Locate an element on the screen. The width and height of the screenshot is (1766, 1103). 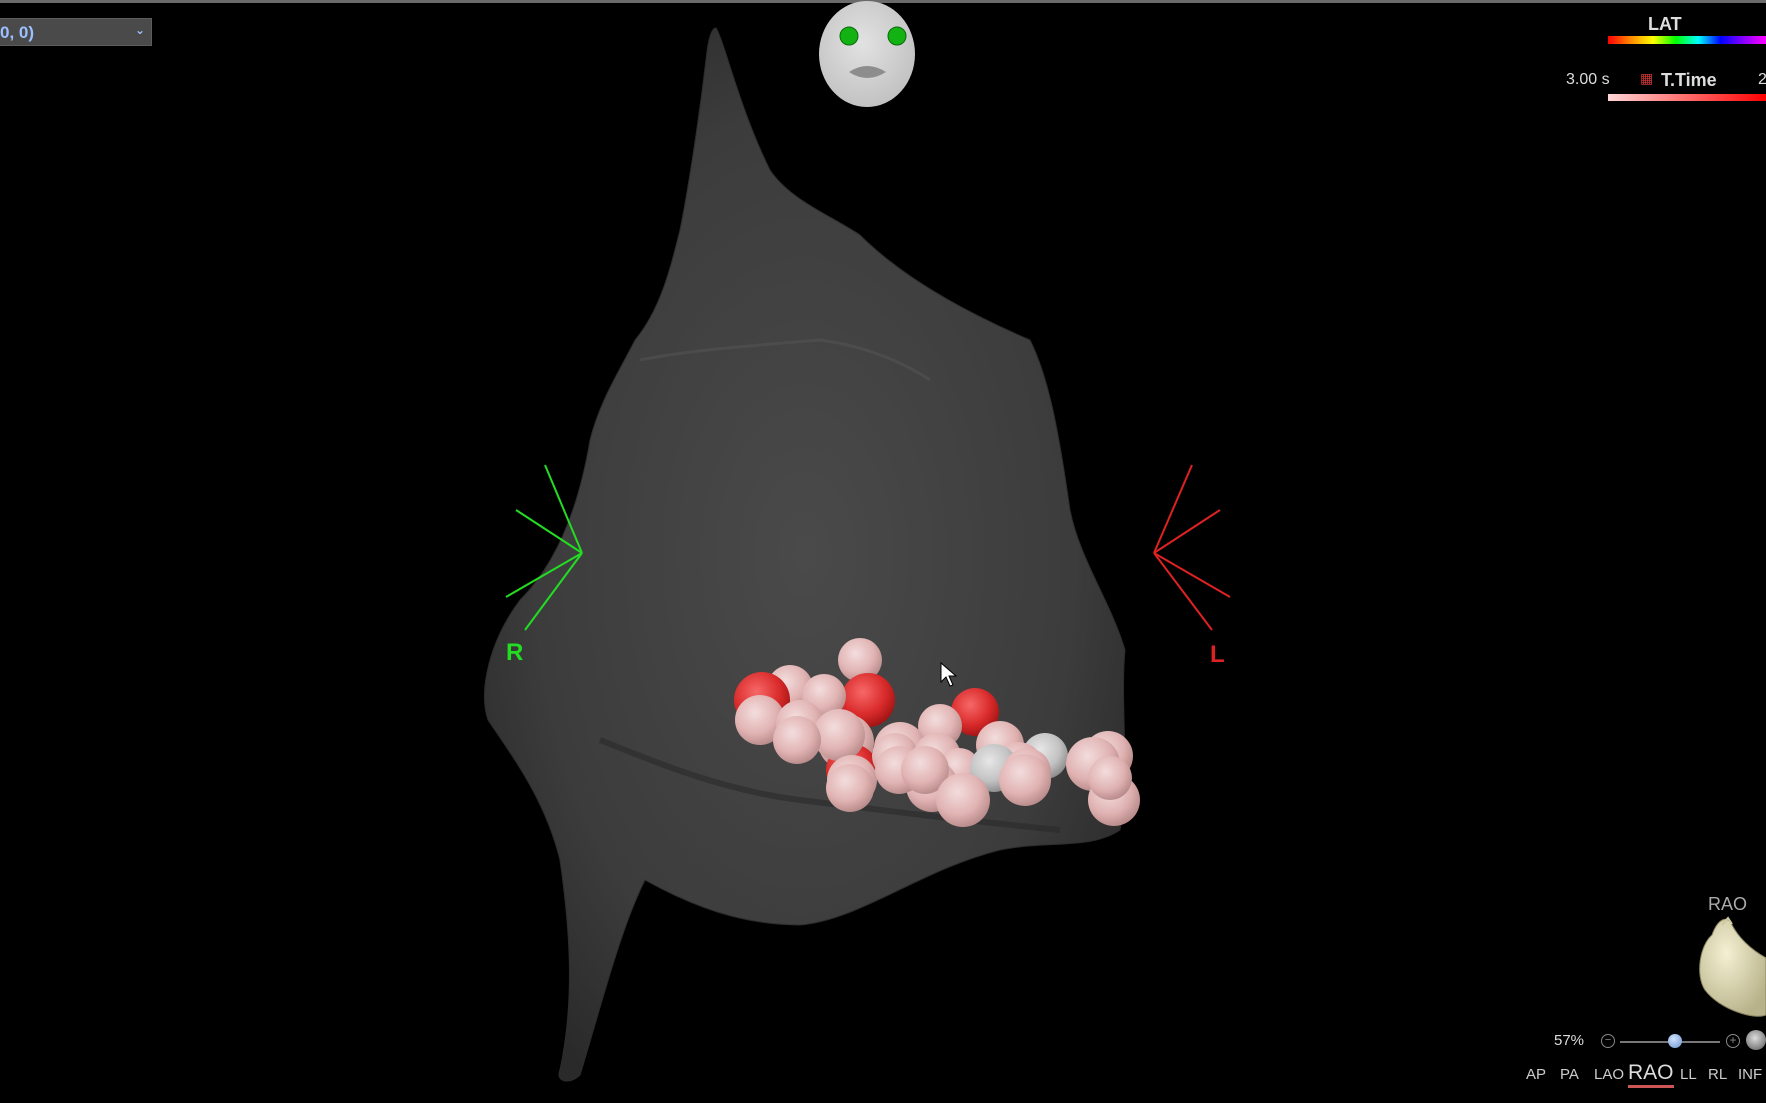
mesh-highlight is located at coordinates (785, 360).